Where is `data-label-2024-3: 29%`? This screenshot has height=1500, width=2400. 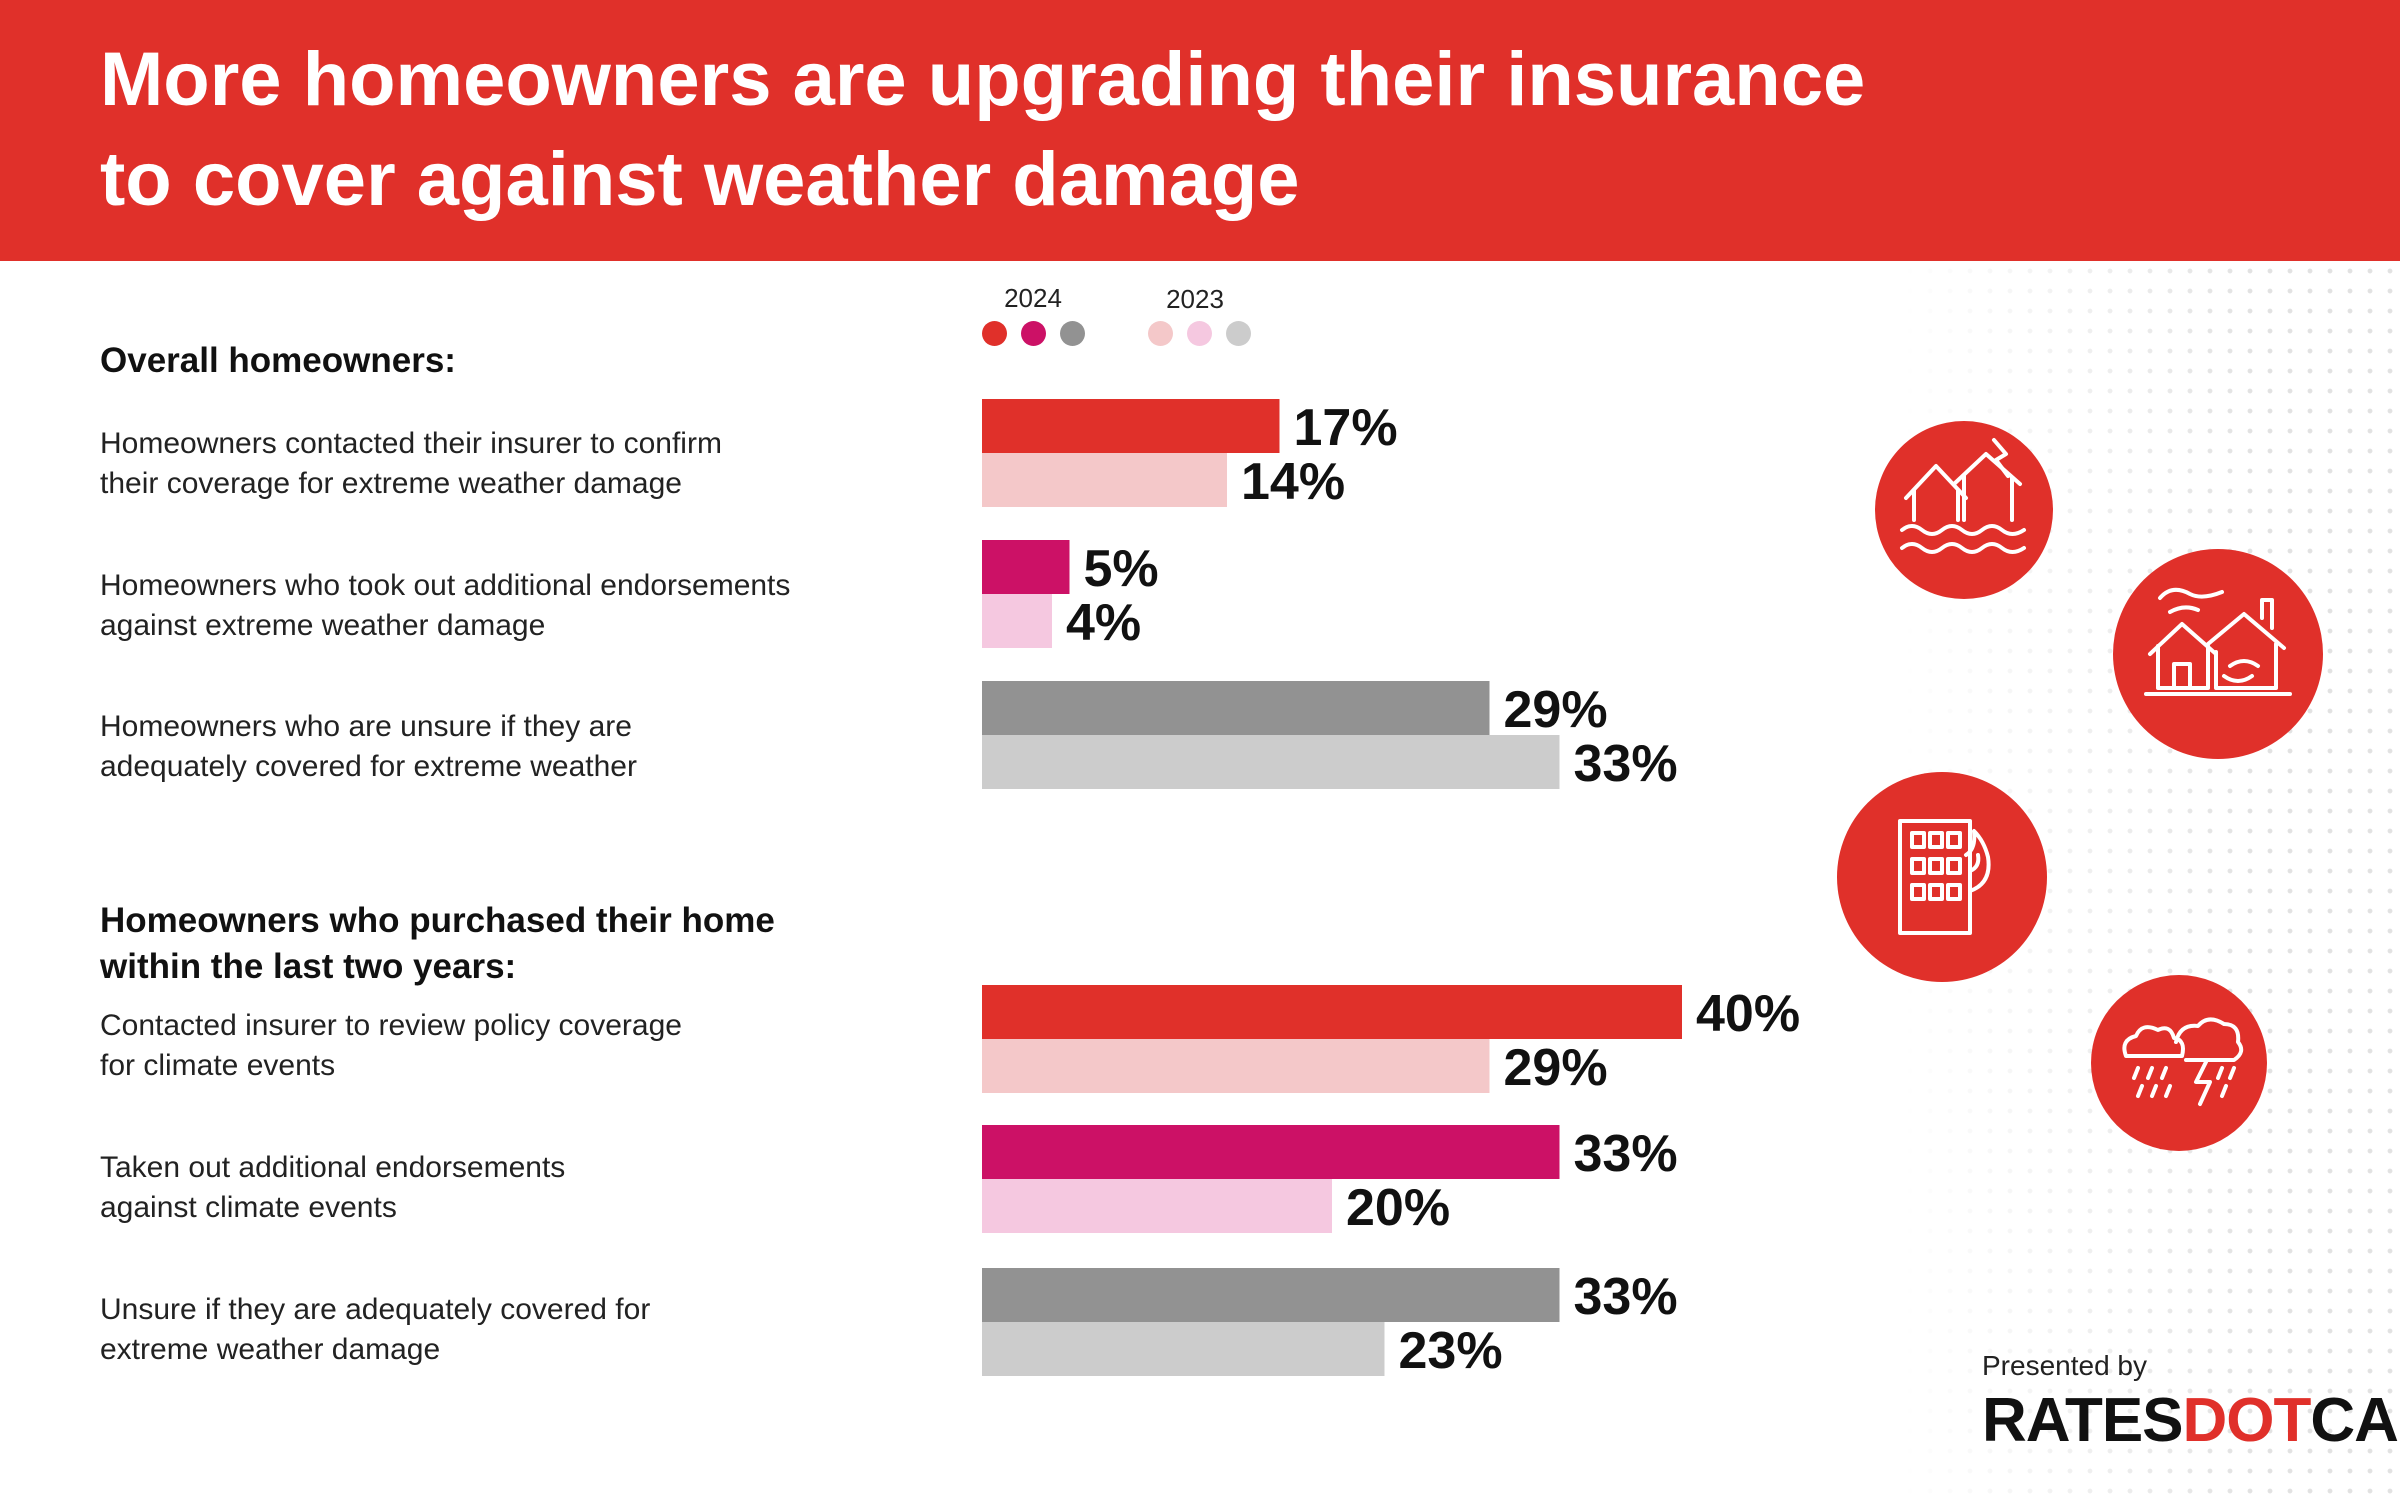 data-label-2024-3: 29% is located at coordinates (1556, 710).